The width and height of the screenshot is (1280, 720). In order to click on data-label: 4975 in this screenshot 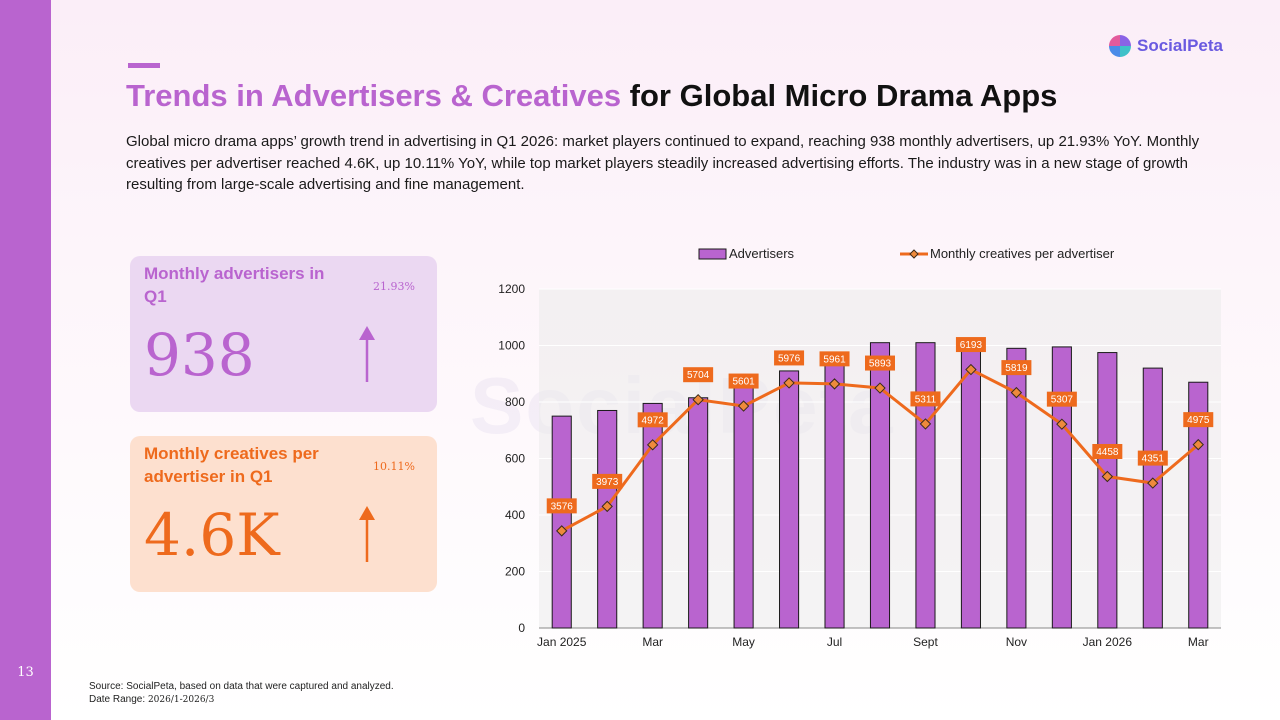, I will do `click(1198, 420)`.